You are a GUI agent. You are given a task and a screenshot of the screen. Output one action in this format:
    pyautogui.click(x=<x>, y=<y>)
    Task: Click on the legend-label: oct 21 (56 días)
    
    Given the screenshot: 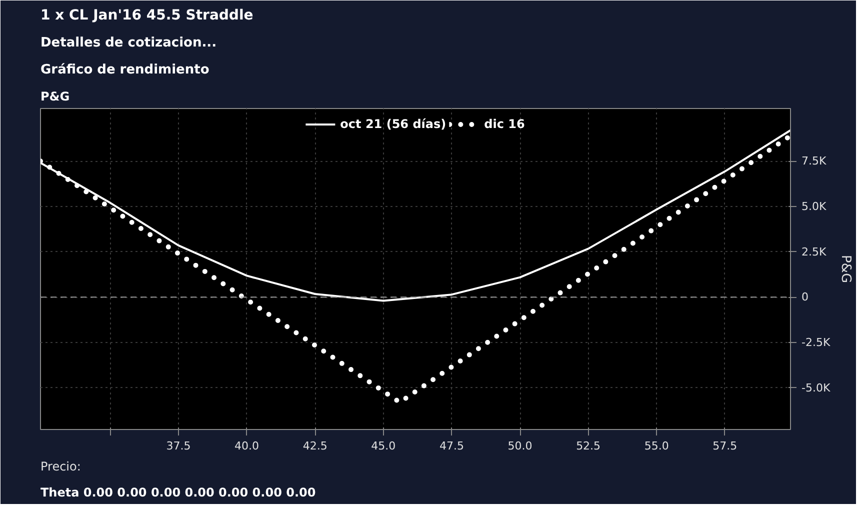 What is the action you would take?
    pyautogui.click(x=393, y=124)
    